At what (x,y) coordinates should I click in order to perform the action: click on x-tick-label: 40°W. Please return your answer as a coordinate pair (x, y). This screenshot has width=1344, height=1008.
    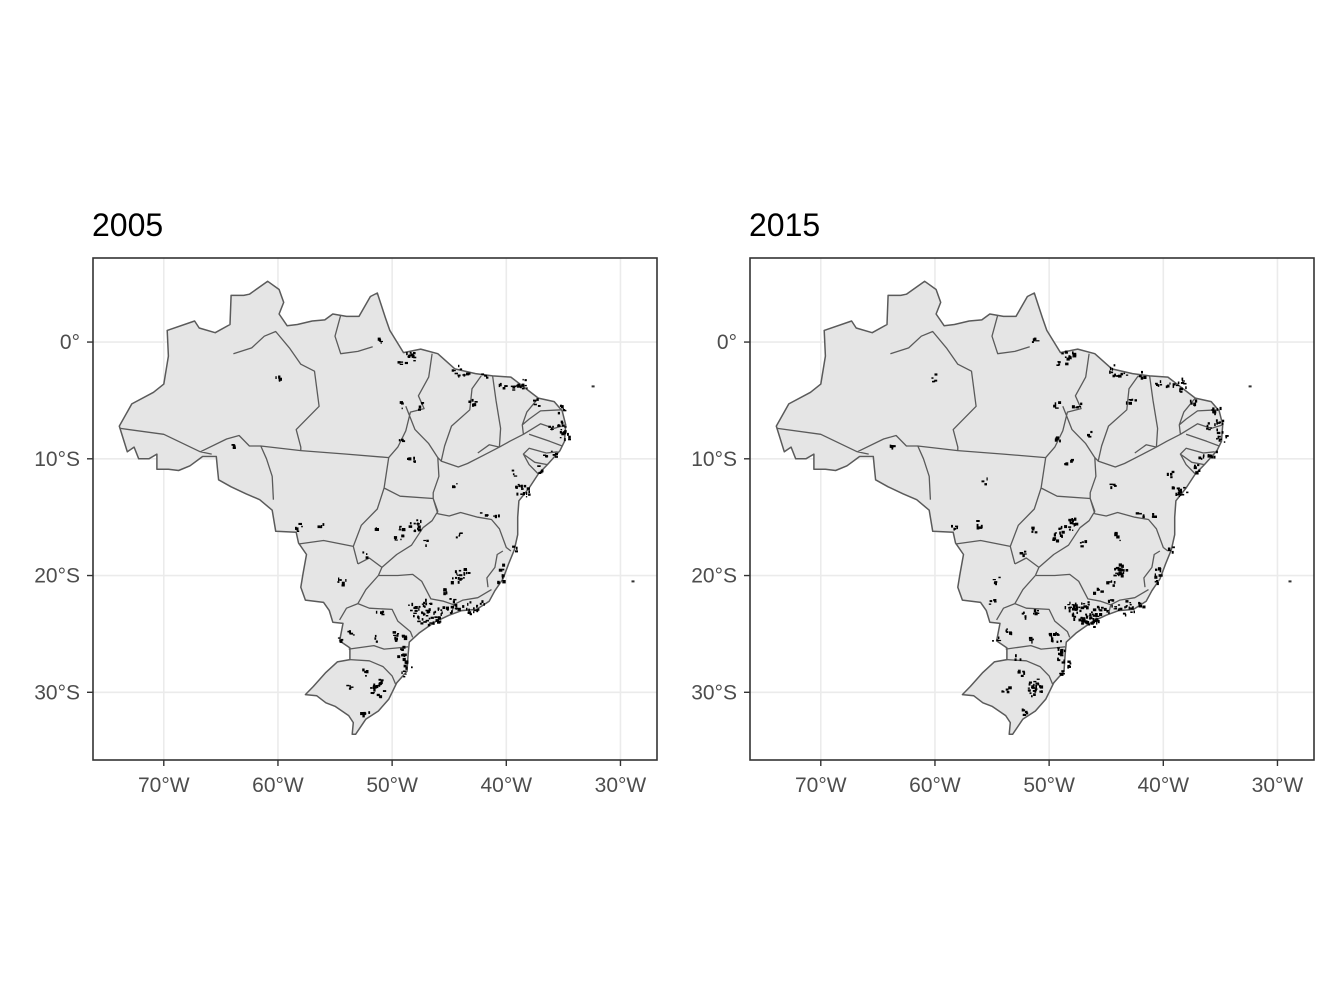
    Looking at the image, I should click on (1164, 785).